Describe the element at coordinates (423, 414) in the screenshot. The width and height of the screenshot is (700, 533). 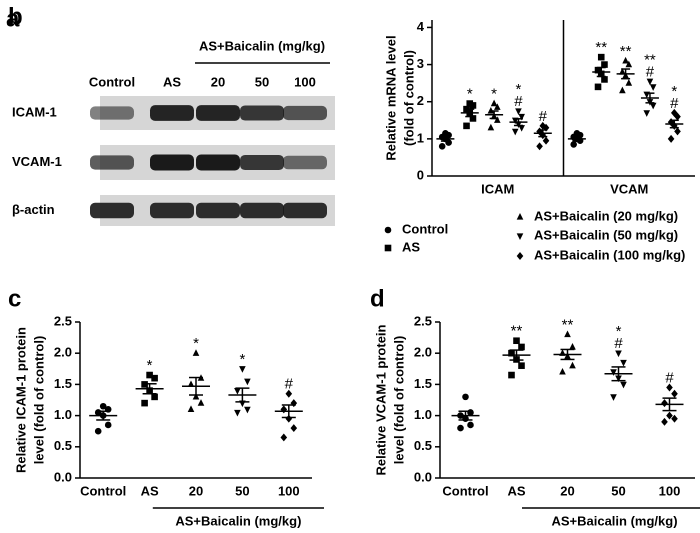
I see `y-tick-label: 1.0` at that location.